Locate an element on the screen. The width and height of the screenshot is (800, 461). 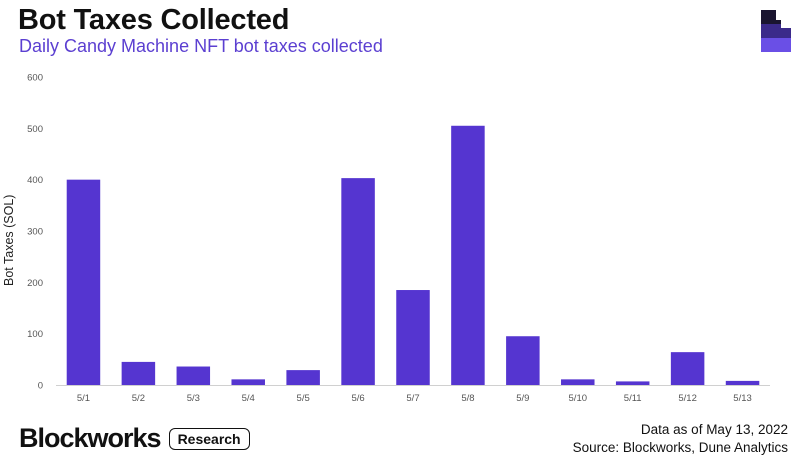
y-tick-label: 200 is located at coordinates (35, 283).